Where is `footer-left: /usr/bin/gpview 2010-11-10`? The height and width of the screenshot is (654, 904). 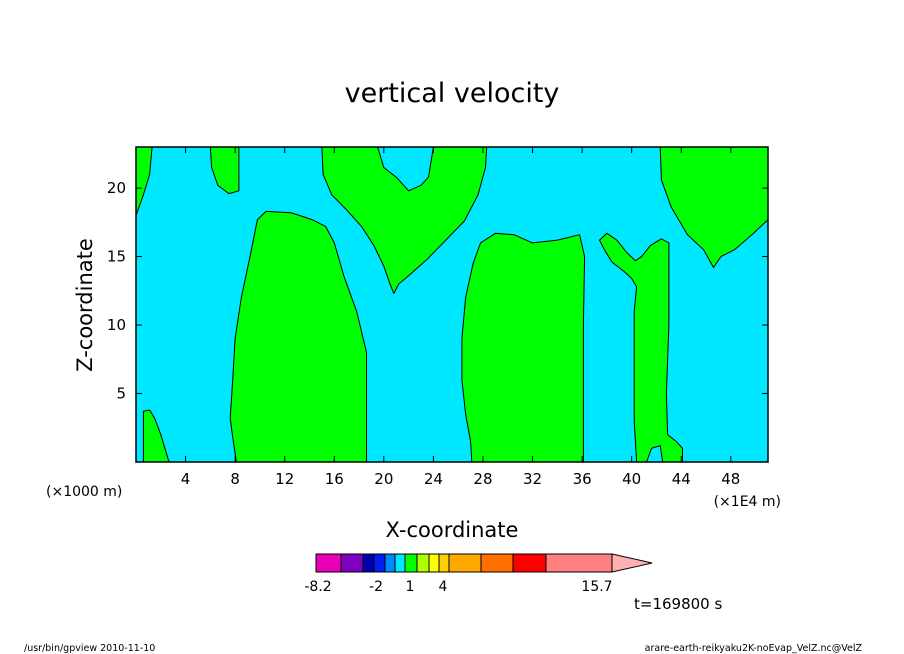
footer-left: /usr/bin/gpview 2010-11-10 is located at coordinates (89, 648).